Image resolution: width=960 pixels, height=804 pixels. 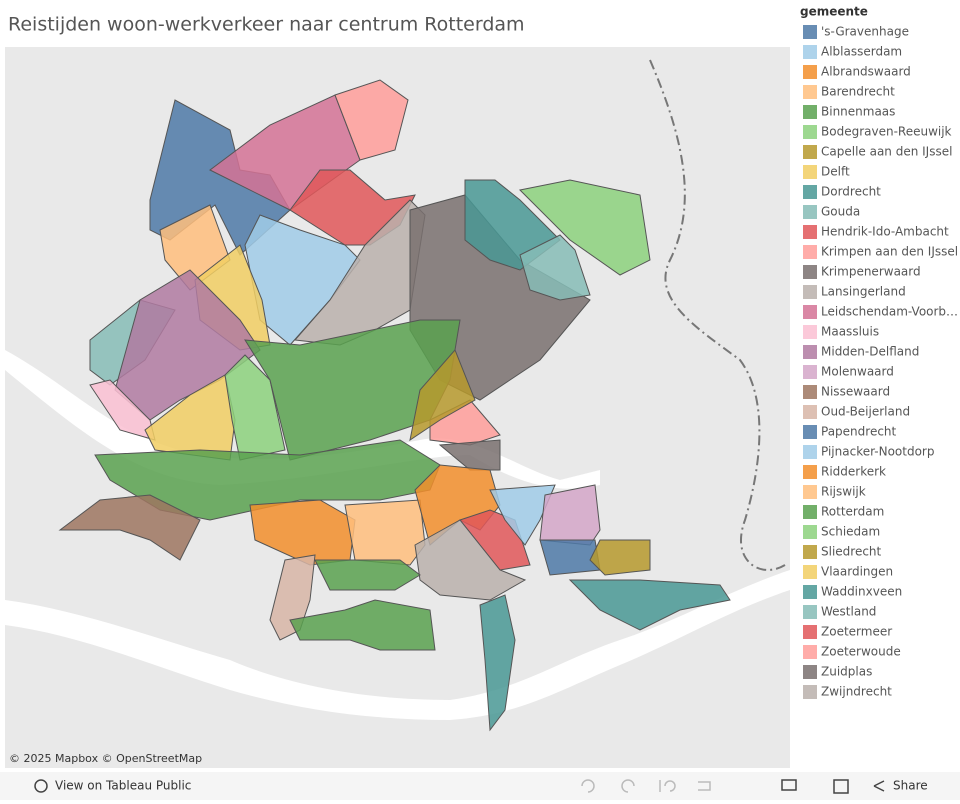 I want to click on view-button: View on Tableau Public, so click(x=112, y=786).